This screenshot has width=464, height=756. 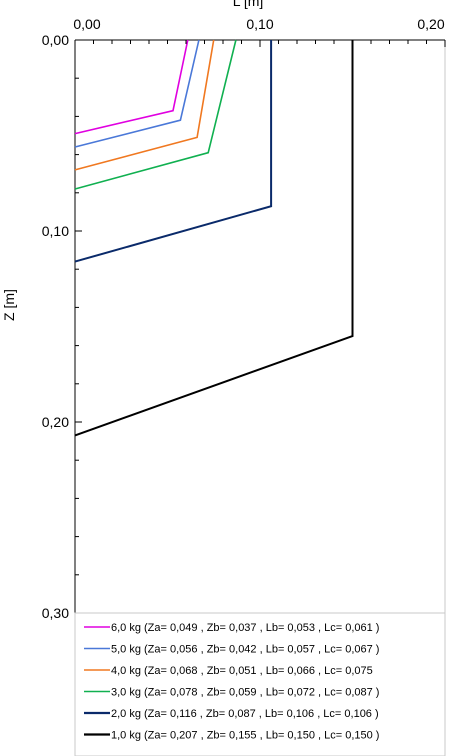 I want to click on x-tick-label: 0,10, so click(x=259, y=24).